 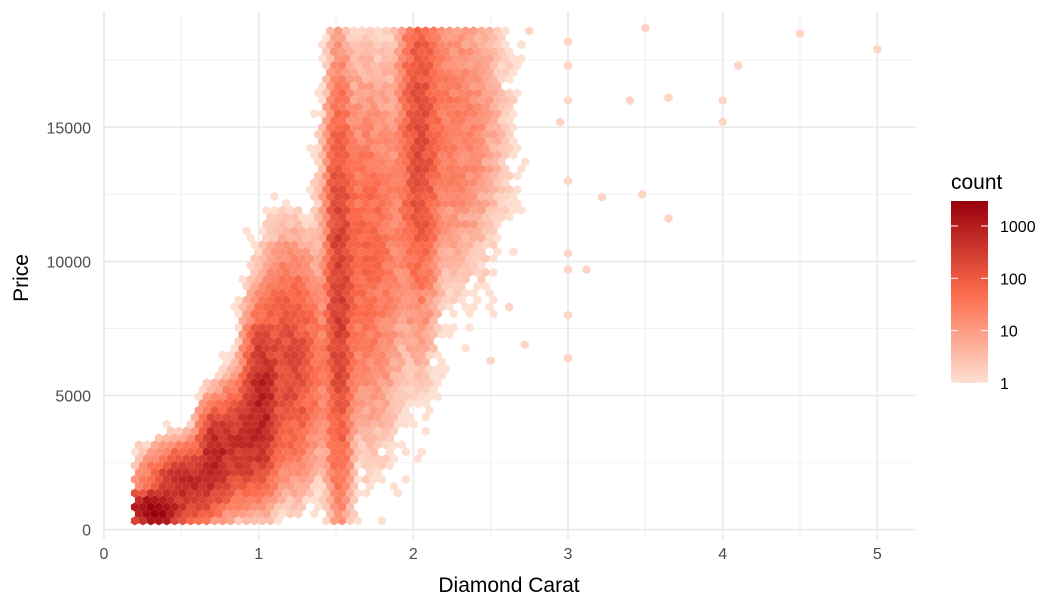 I want to click on x-tick-label: 2, so click(x=413, y=554).